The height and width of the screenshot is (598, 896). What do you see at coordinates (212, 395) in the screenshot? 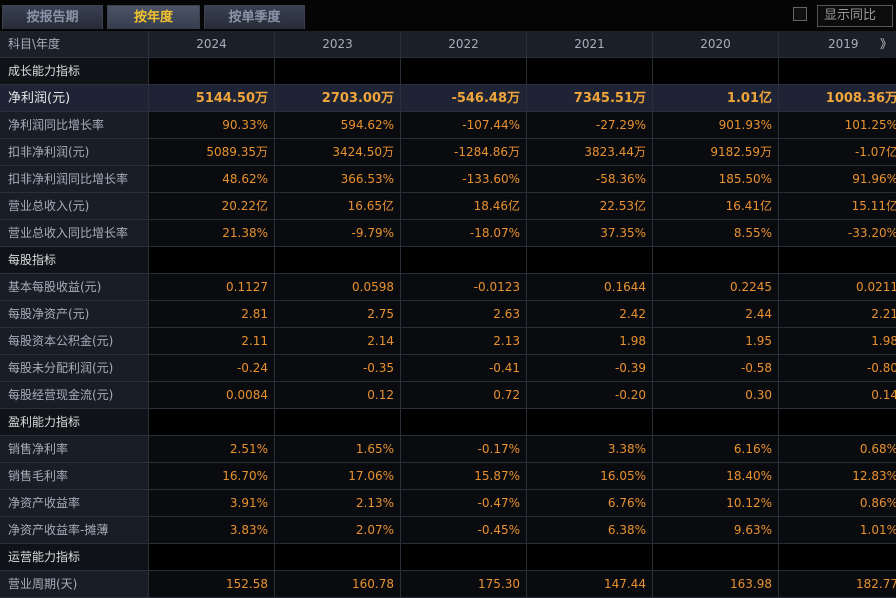
I see `value-cell: 0.0084` at bounding box center [212, 395].